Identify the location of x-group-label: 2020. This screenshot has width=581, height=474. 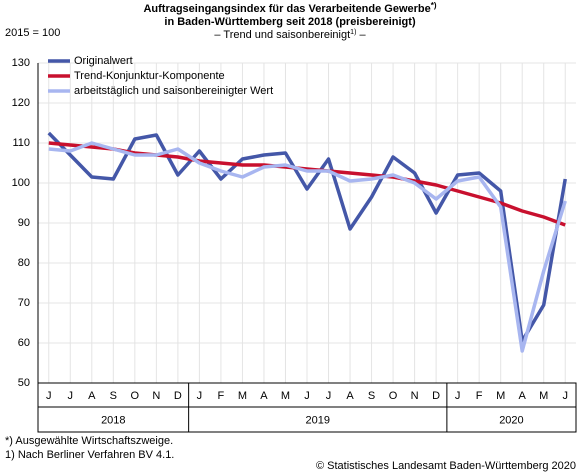
(511, 420).